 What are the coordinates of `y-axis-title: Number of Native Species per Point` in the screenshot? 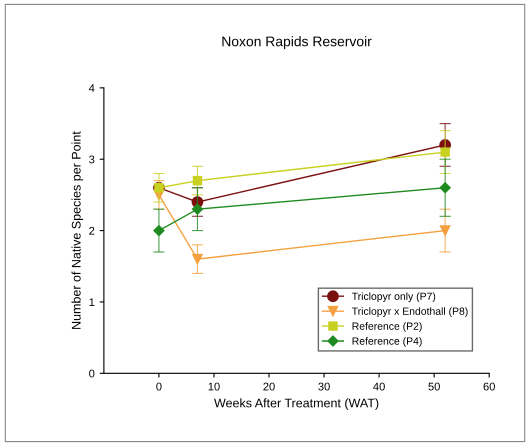 It's located at (77, 230).